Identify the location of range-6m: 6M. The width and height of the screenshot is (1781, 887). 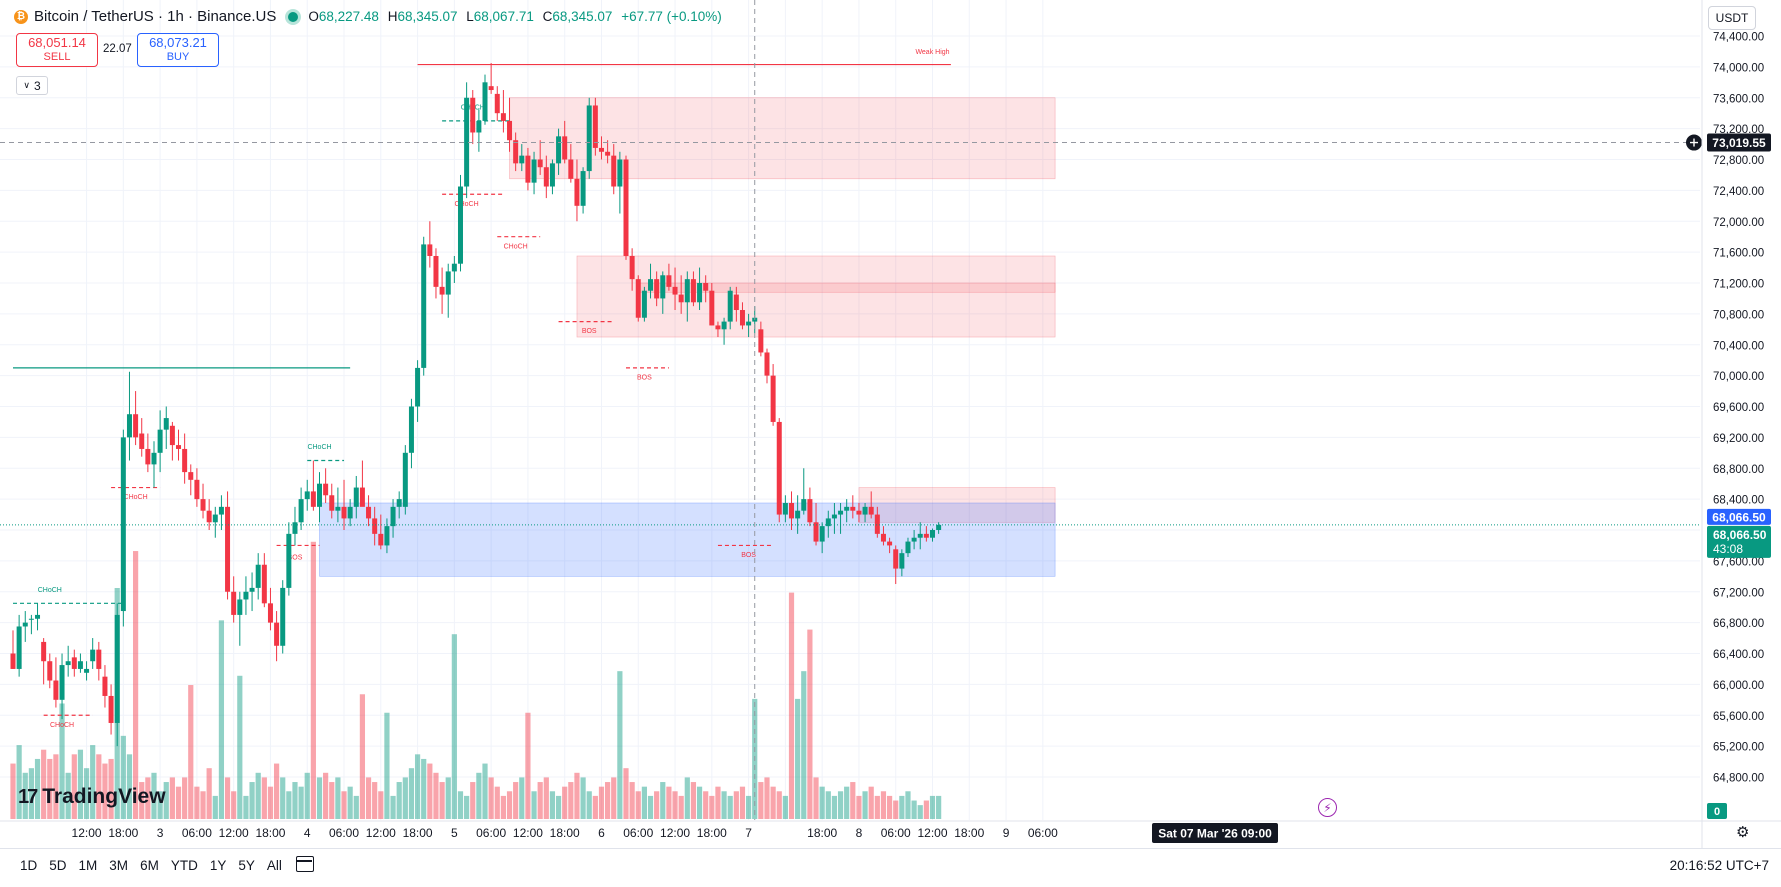
(149, 865).